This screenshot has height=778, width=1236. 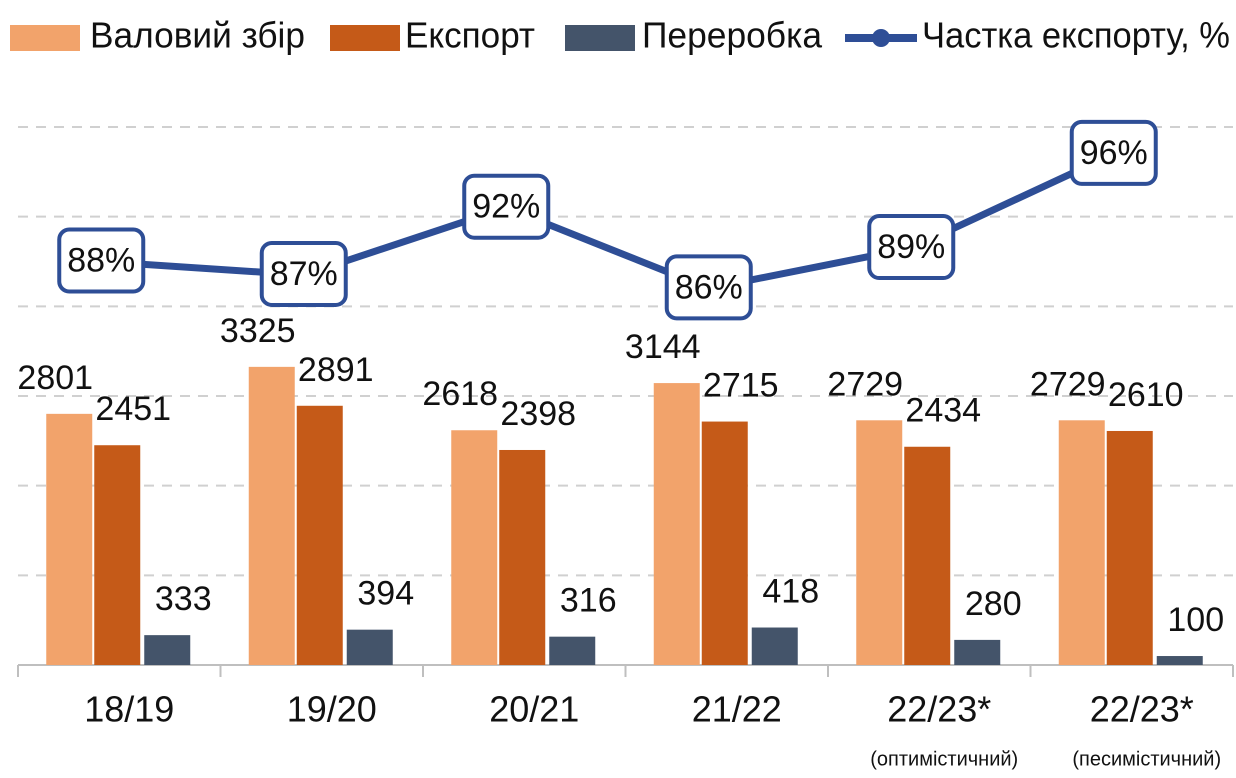 I want to click on legend-label: Частка експорту, %, so click(x=1076, y=35).